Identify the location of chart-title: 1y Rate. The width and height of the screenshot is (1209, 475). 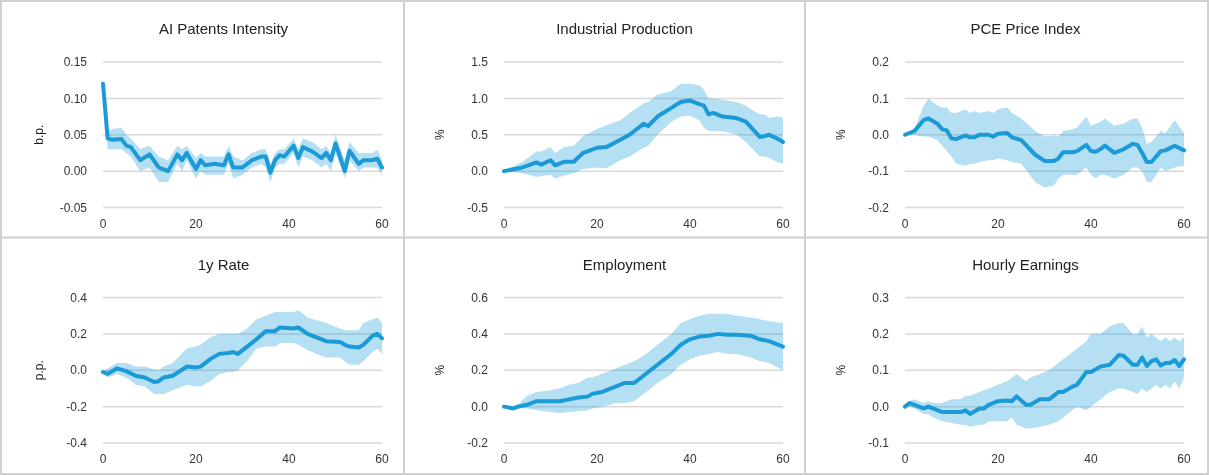
(223, 264).